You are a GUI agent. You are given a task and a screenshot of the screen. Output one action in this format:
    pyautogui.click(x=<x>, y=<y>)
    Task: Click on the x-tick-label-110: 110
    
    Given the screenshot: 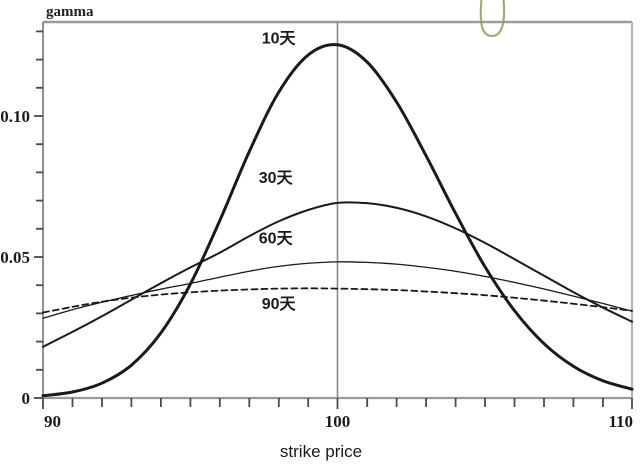 What is the action you would take?
    pyautogui.click(x=620, y=421)
    